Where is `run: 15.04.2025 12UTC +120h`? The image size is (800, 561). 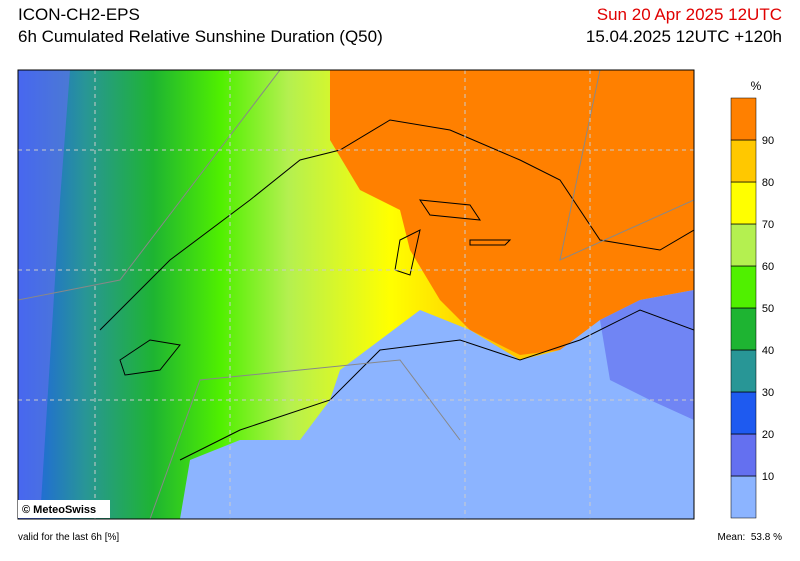
run: 15.04.2025 12UTC +120h is located at coordinates (683, 36).